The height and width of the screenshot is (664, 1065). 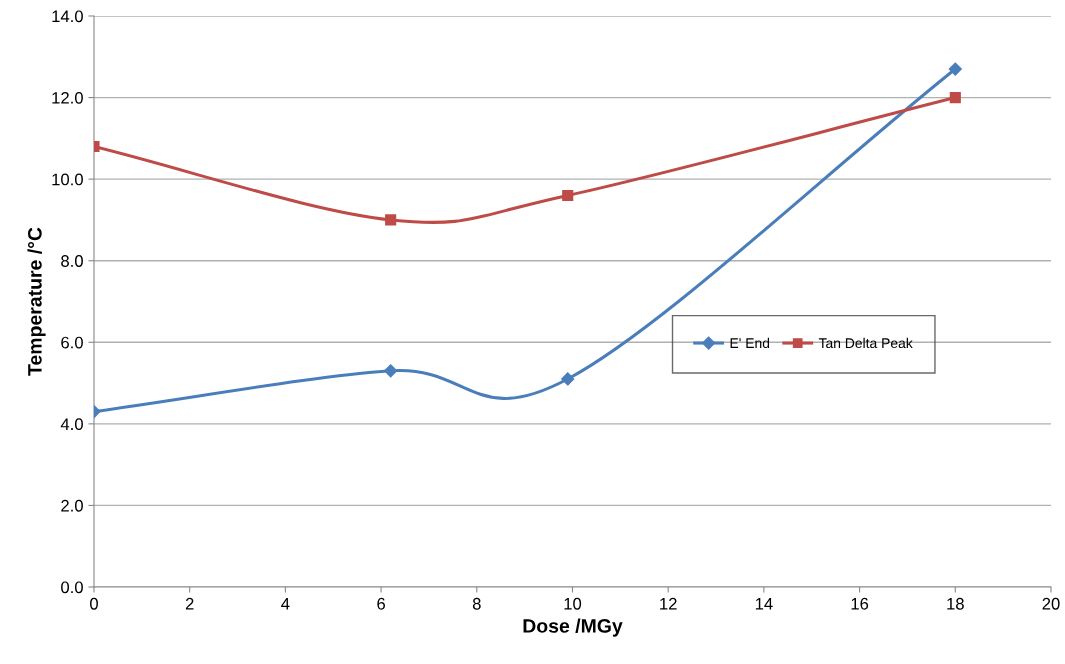 I want to click on y-tick-label: 6.0, so click(x=72, y=342).